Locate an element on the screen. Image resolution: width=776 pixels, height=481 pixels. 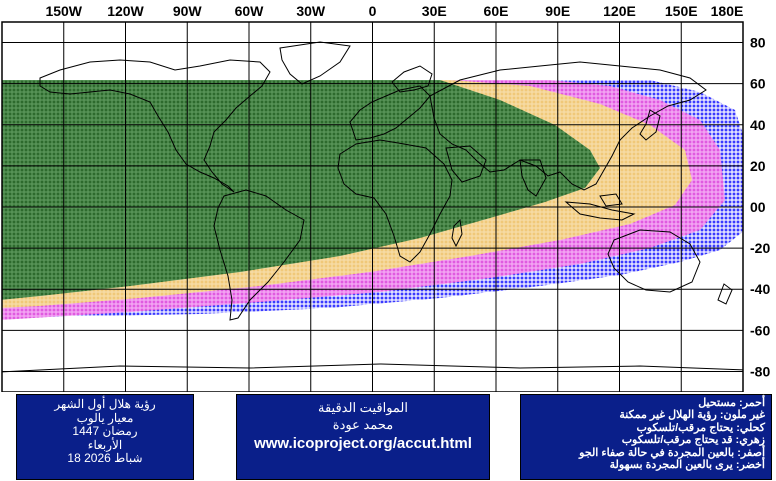
longitude-label: 30E is located at coordinates (434, 11).